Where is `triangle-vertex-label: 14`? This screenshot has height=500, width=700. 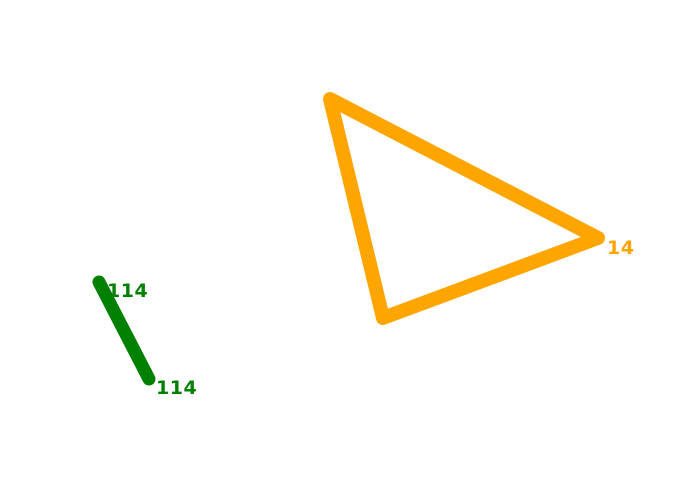 triangle-vertex-label: 14 is located at coordinates (620, 248).